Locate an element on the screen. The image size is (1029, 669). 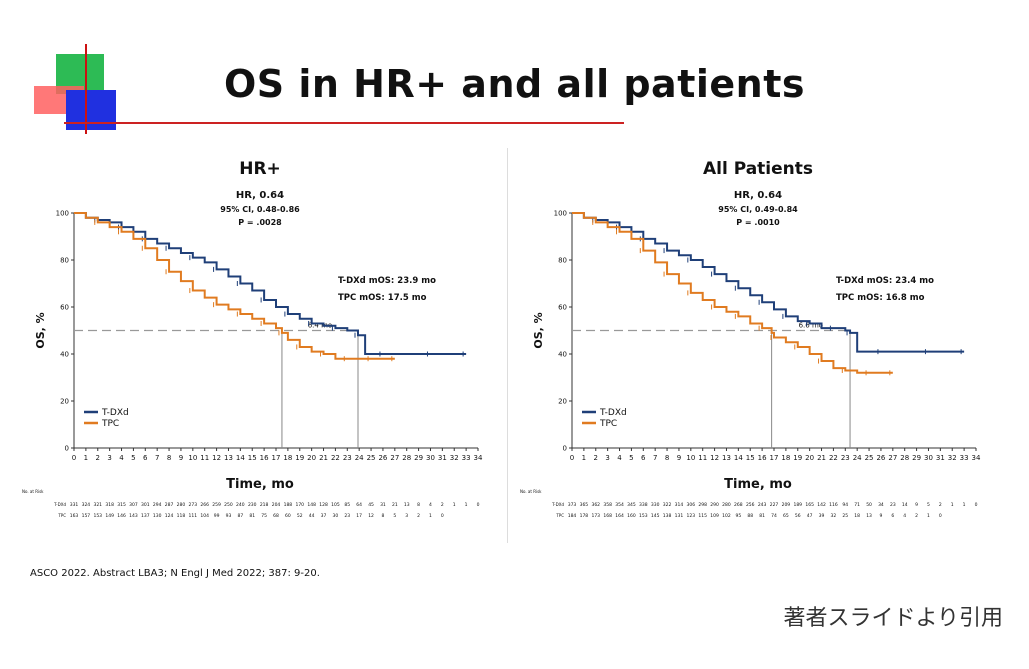
risk-cell: 142 is located at coordinates (821, 505).